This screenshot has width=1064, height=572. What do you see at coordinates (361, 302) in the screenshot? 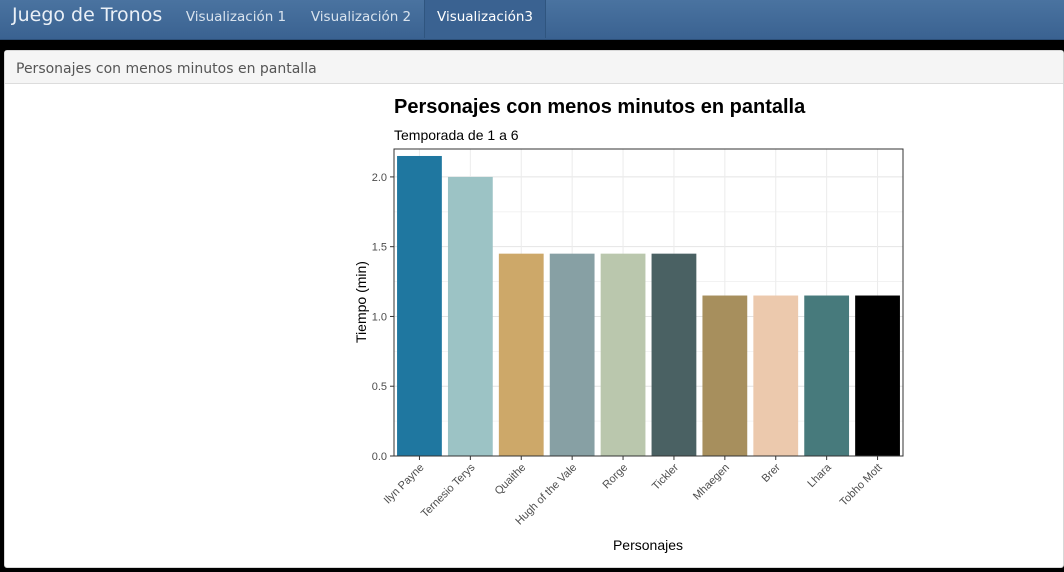
I see `y-axis-label: Tiempo (min)` at bounding box center [361, 302].